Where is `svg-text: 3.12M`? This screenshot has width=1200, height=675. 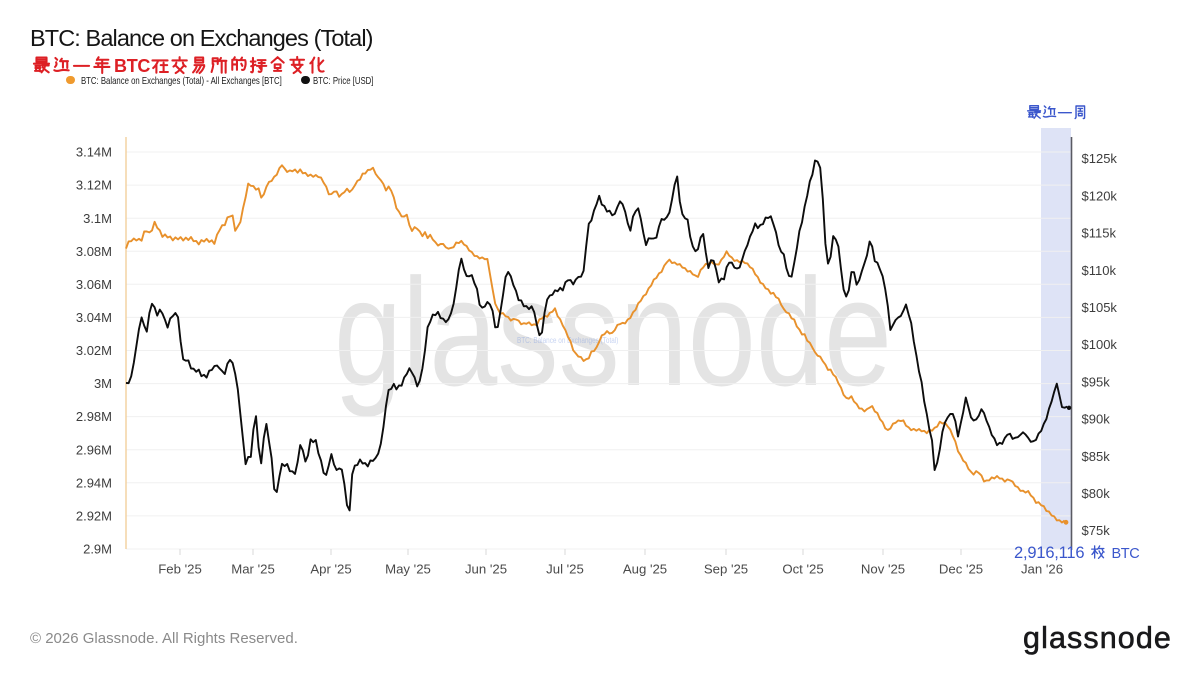
svg-text: 3.12M is located at coordinates (94, 185).